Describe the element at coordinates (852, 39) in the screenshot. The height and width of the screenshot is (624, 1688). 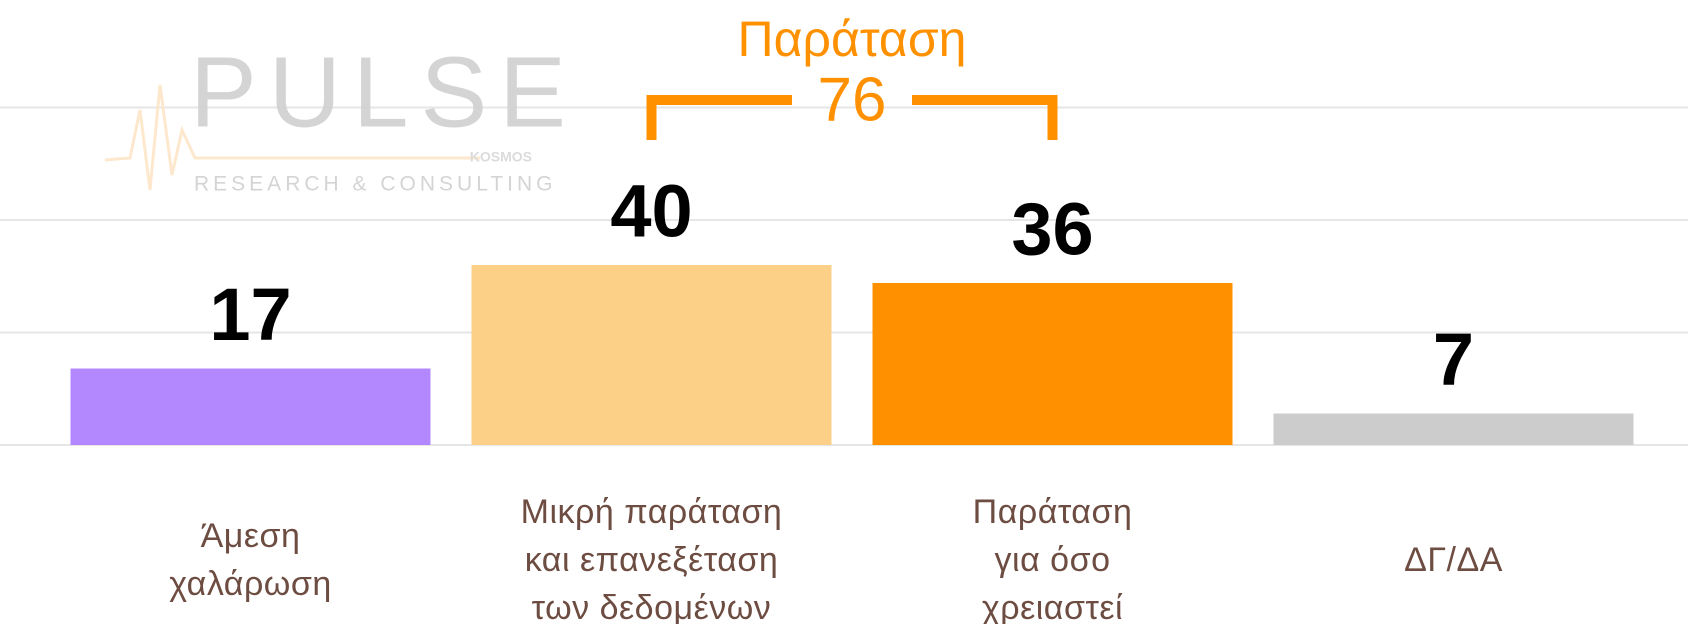
I see `annotation-label: Παράταση` at that location.